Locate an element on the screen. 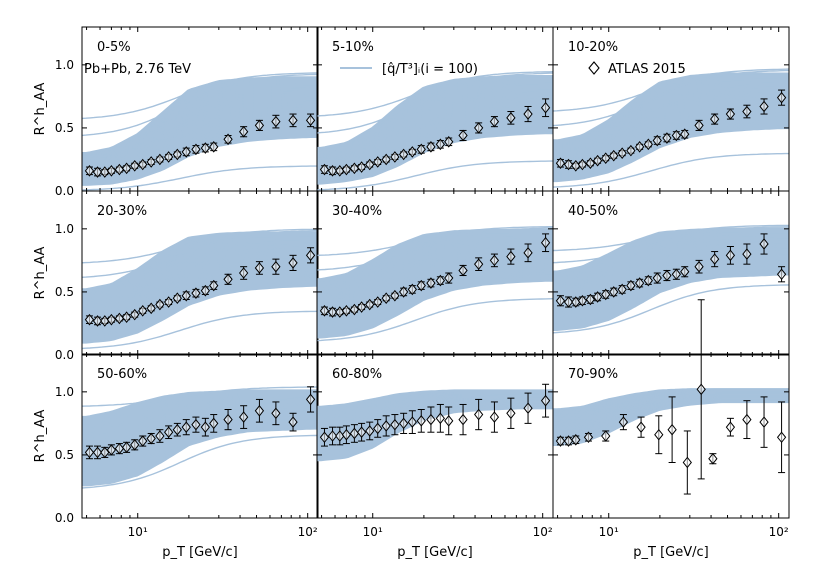 The image size is (830, 575). panel-50-60%: 0.0 0.5 1.0 10¹ 10² p_T [GeV/c] R^h_AA 50-60% is located at coordinates (176, 456).